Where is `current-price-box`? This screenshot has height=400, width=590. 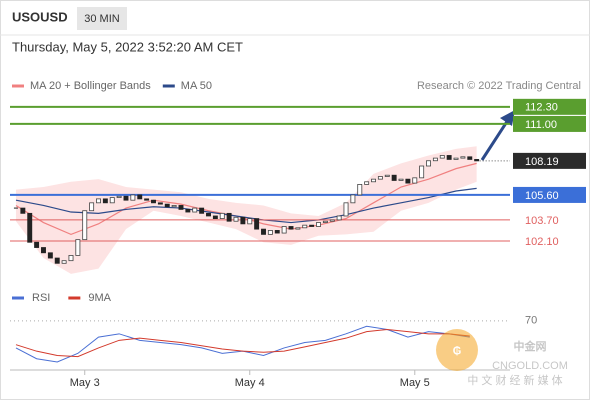
current-price-box is located at coordinates (549, 160).